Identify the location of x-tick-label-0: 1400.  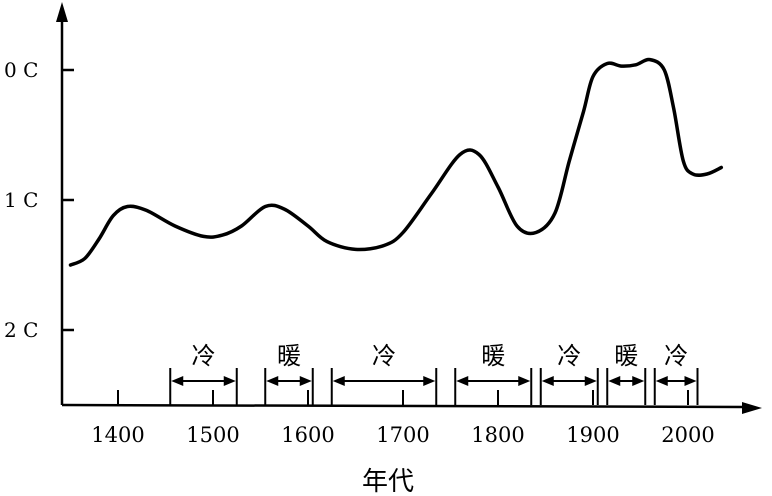
(117, 435).